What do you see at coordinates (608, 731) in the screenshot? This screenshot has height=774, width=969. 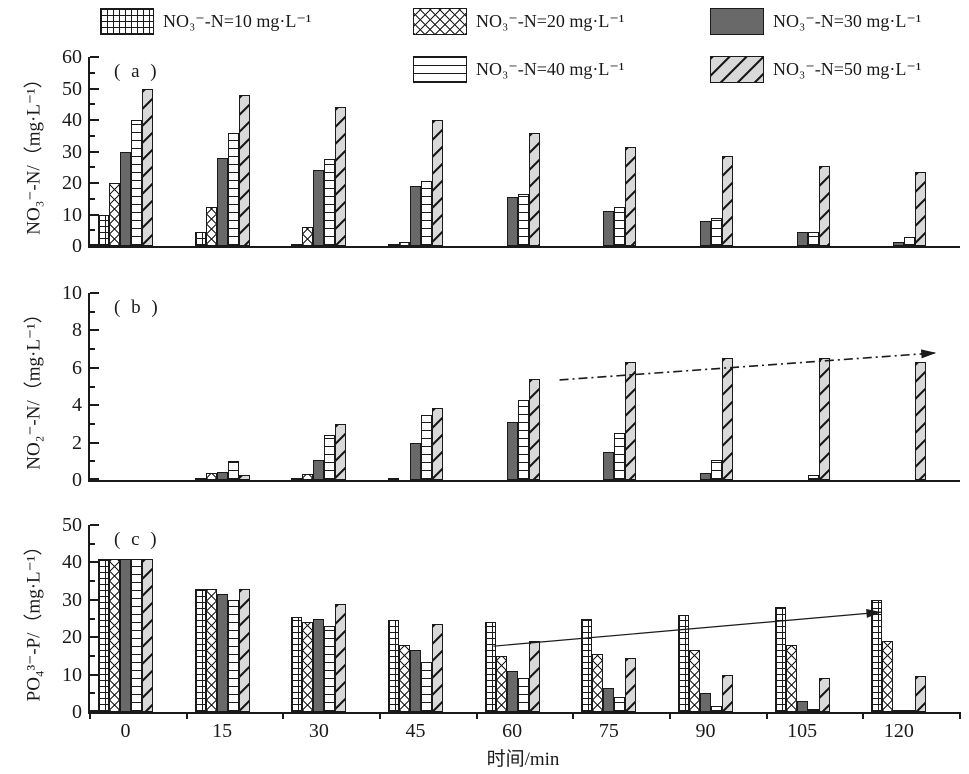 I see `x-tick-label: 75` at bounding box center [608, 731].